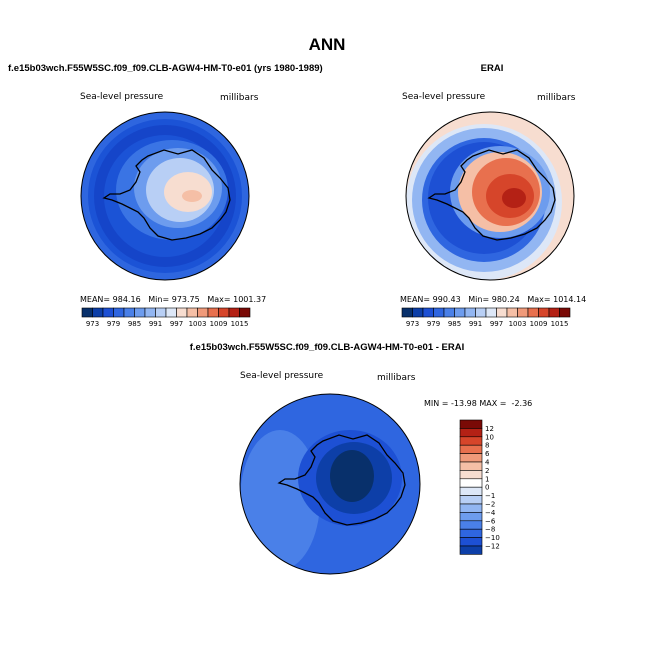  Describe the element at coordinates (487, 479) in the screenshot. I see `colorbar-label: 1` at that location.